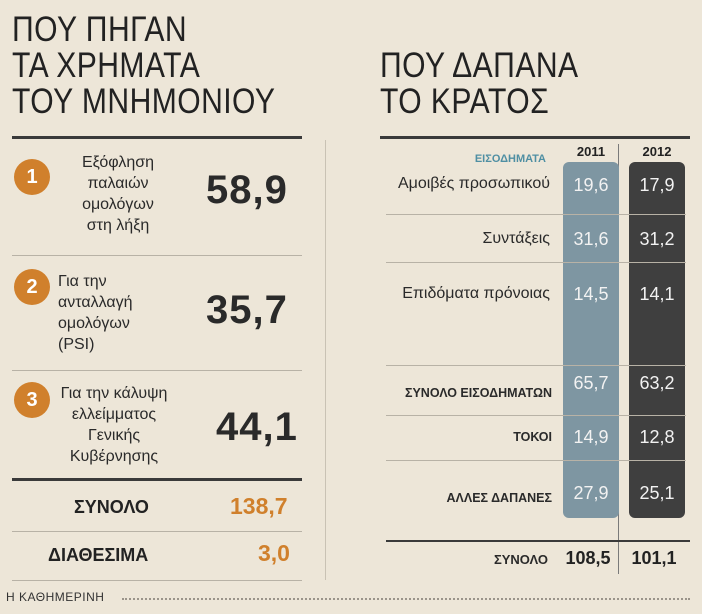 The image size is (702, 614). What do you see at coordinates (538, 541) in the screenshot?
I see `right-total-rule` at bounding box center [538, 541].